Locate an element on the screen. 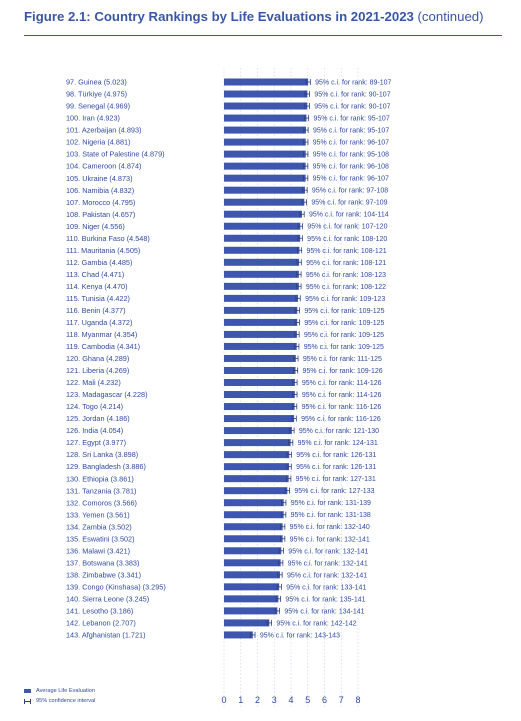 The height and width of the screenshot is (721, 521). row-label: 140. Sierra Leone (3.245) is located at coordinates (107, 598).